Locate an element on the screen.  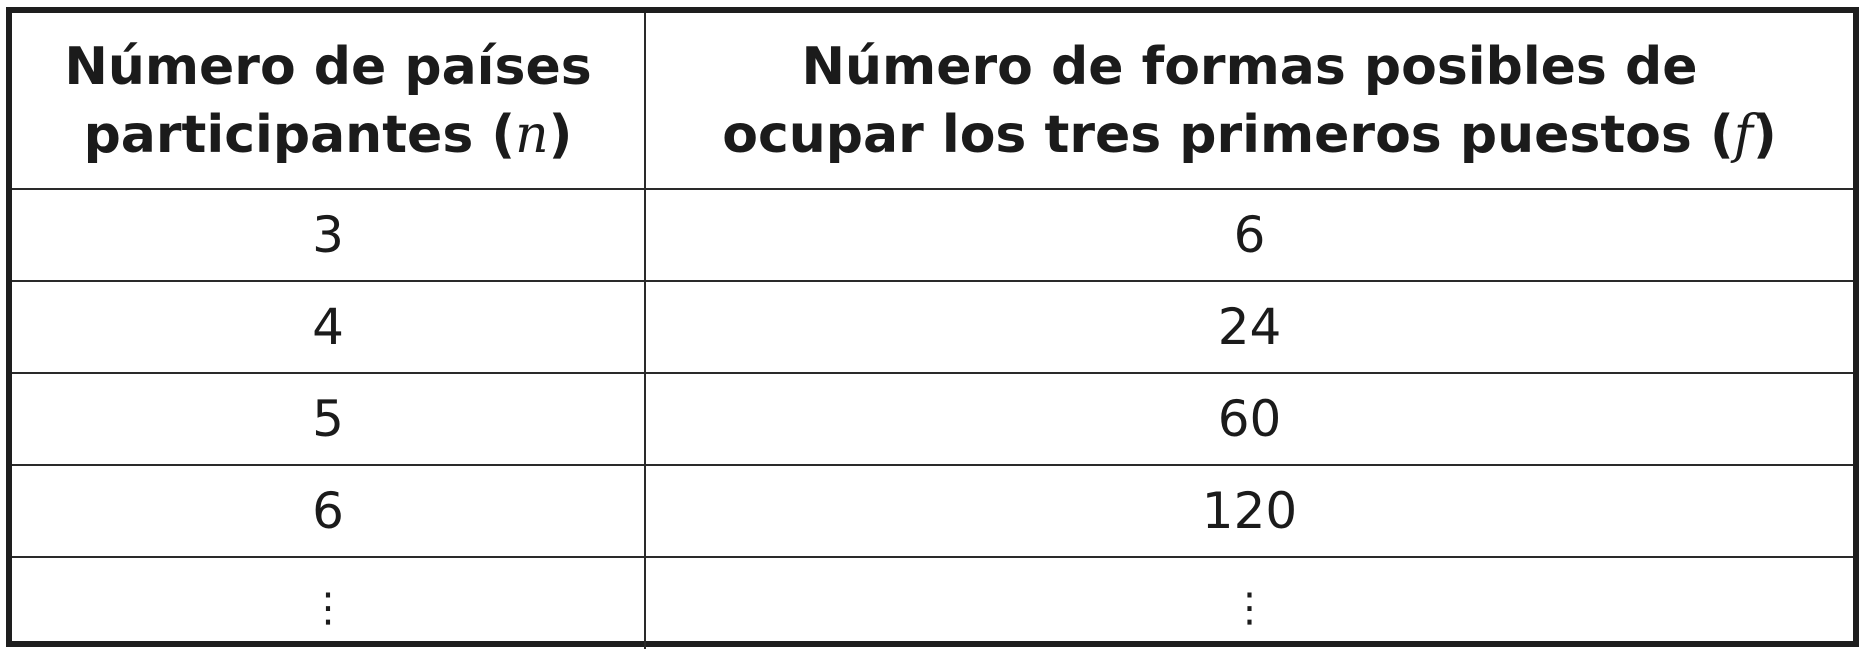
table-row: 4 24 is located at coordinates (932, 327).